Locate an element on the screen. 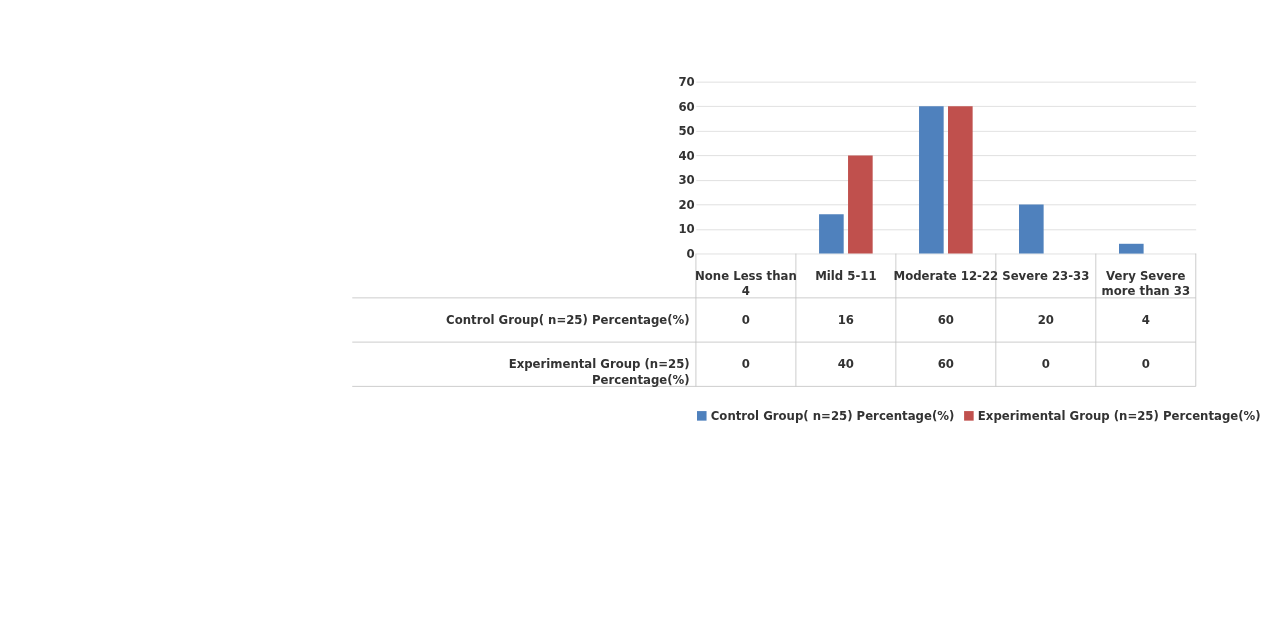 The image size is (1277, 629). y-tick-label: 0 is located at coordinates (690, 253).